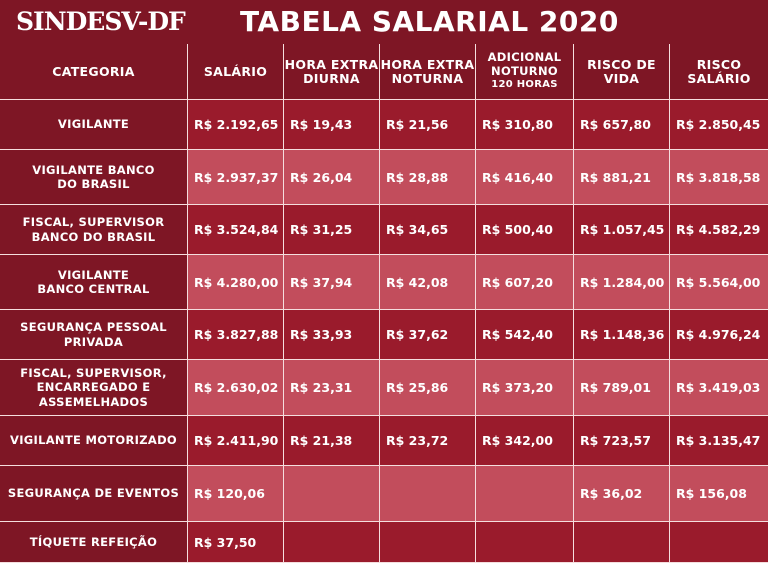 The width and height of the screenshot is (768, 563). Describe the element at coordinates (719, 282) in the screenshot. I see `value-cell-risco-salario: R$ 5.564,00` at that location.